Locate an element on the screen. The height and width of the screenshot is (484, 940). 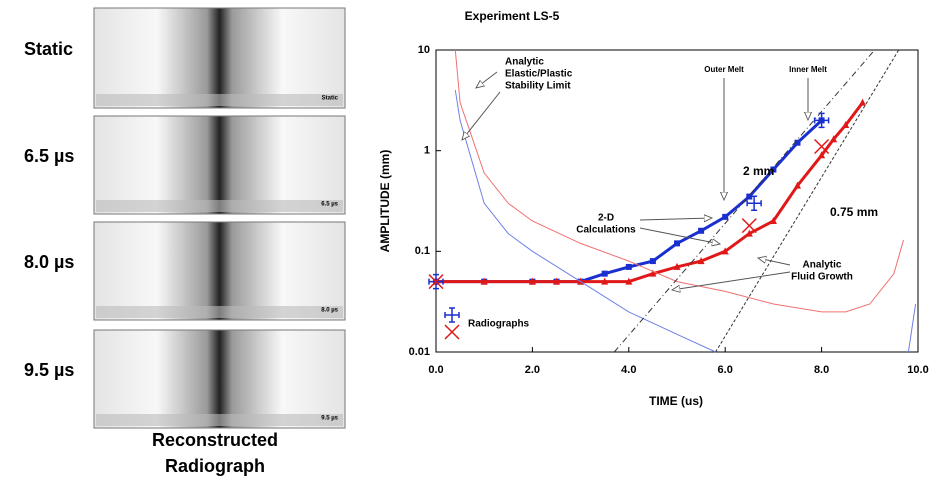
annotation: Stability Limit is located at coordinates (538, 86).